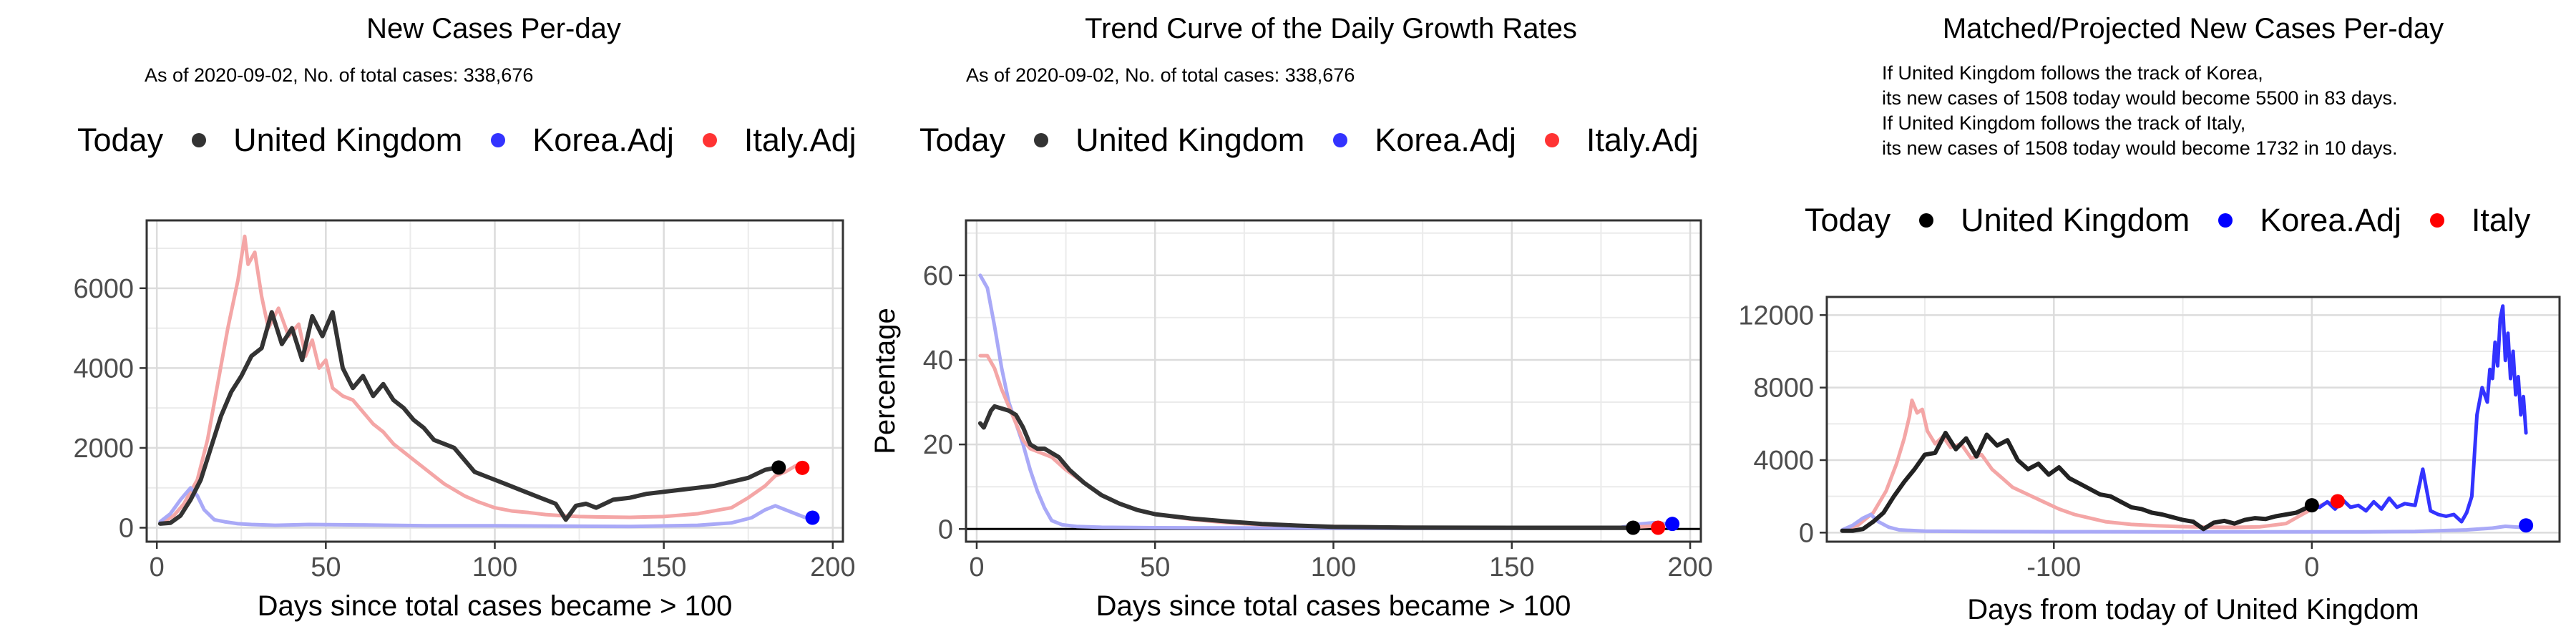  I want to click on y-axis-label: Percentage, so click(885, 381).